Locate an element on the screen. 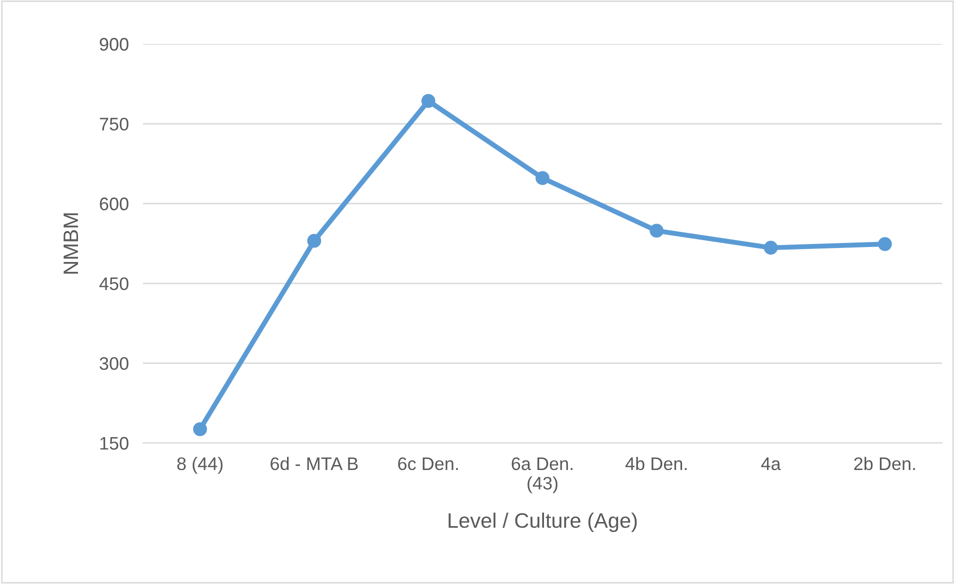 The width and height of the screenshot is (955, 584). x-axis-title: Level / Culture (Age) is located at coordinates (542, 522).